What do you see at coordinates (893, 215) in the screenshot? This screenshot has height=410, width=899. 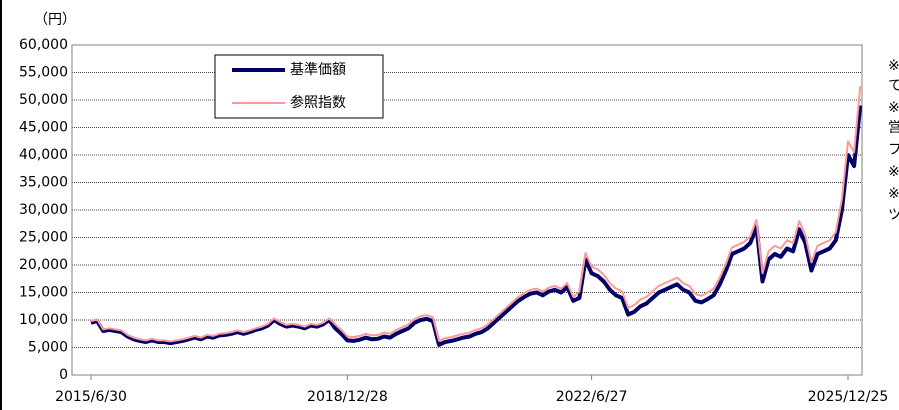 I see `annotation: ツ` at bounding box center [893, 215].